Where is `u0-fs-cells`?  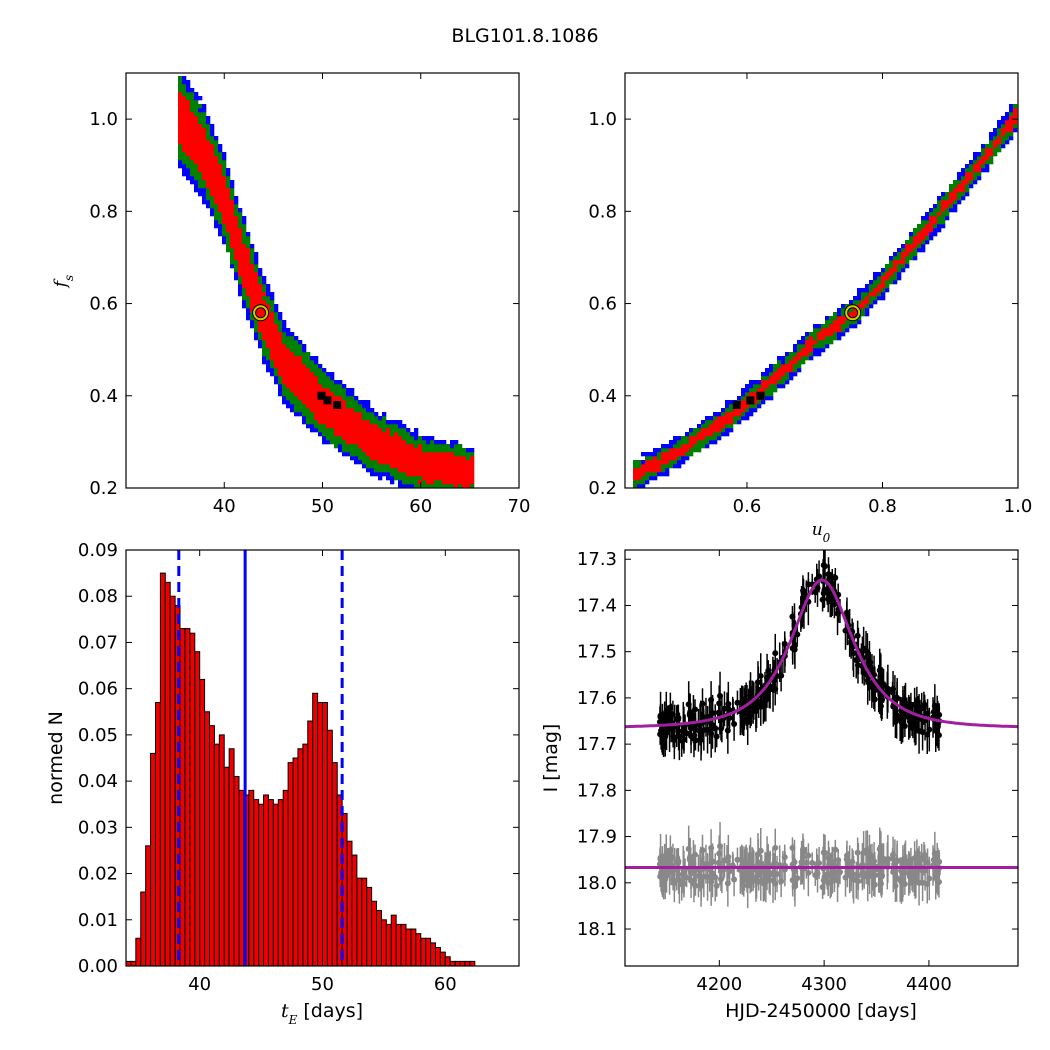 u0-fs-cells is located at coordinates (825, 296).